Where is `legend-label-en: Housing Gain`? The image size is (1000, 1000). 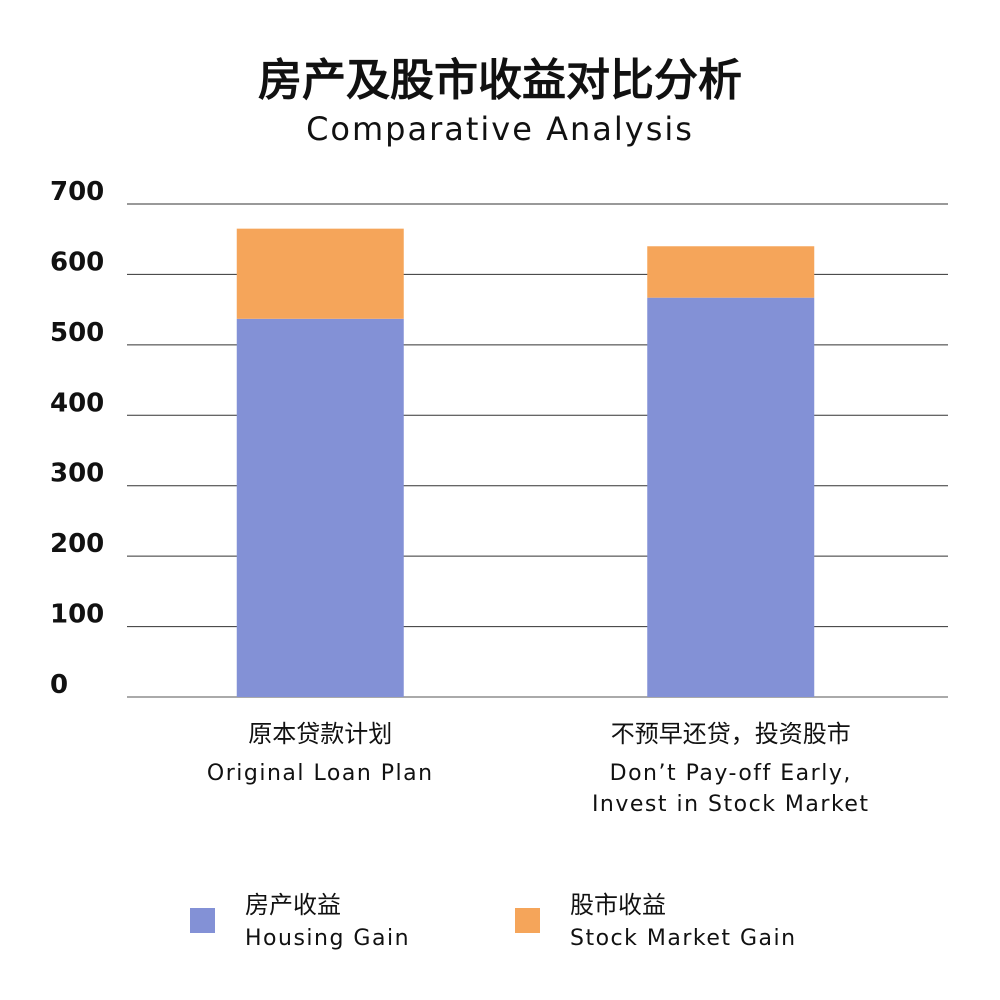
legend-label-en: Housing Gain is located at coordinates (327, 938).